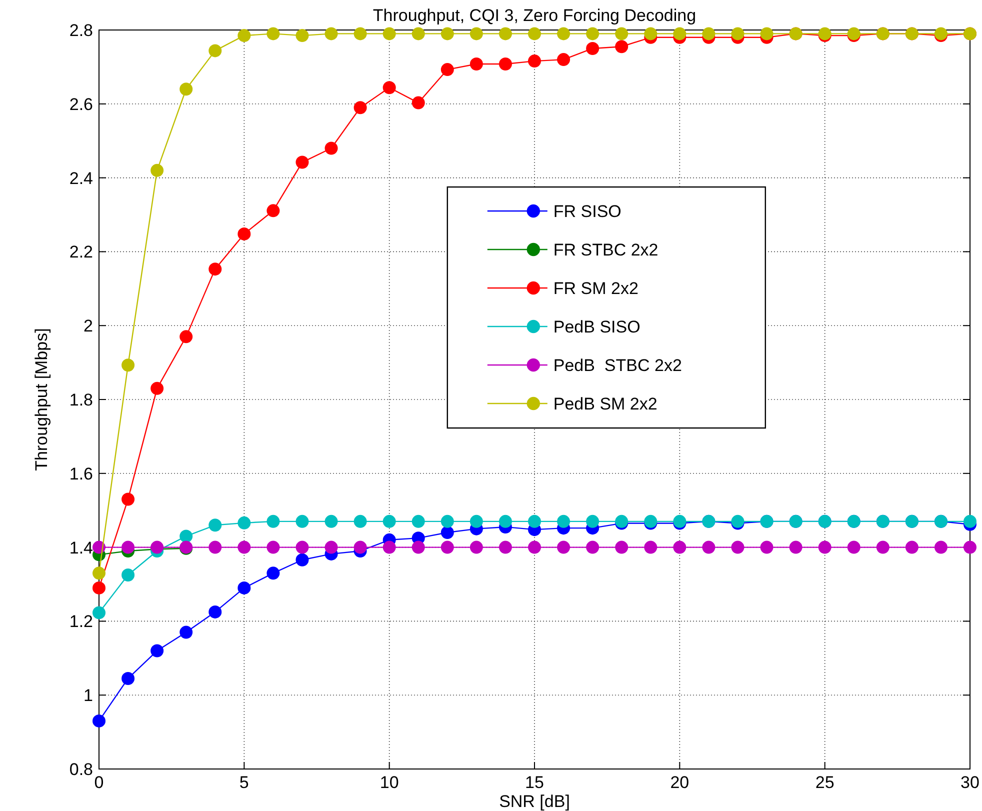 This screenshot has height=811, width=982. I want to click on y-tick-label: 2.6, so click(81, 104).